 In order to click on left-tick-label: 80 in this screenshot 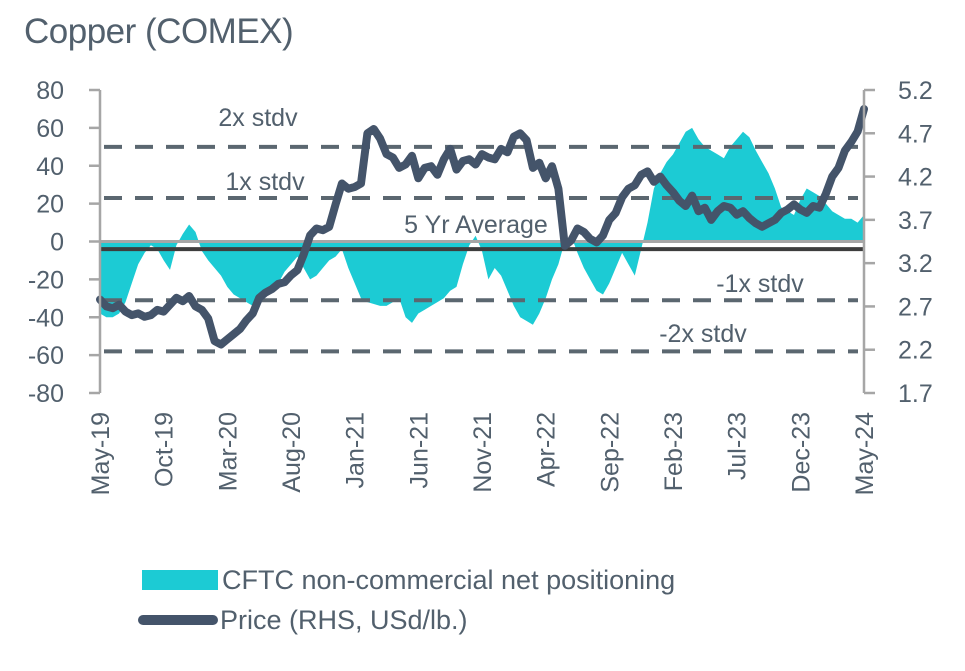, I will do `click(50, 91)`.